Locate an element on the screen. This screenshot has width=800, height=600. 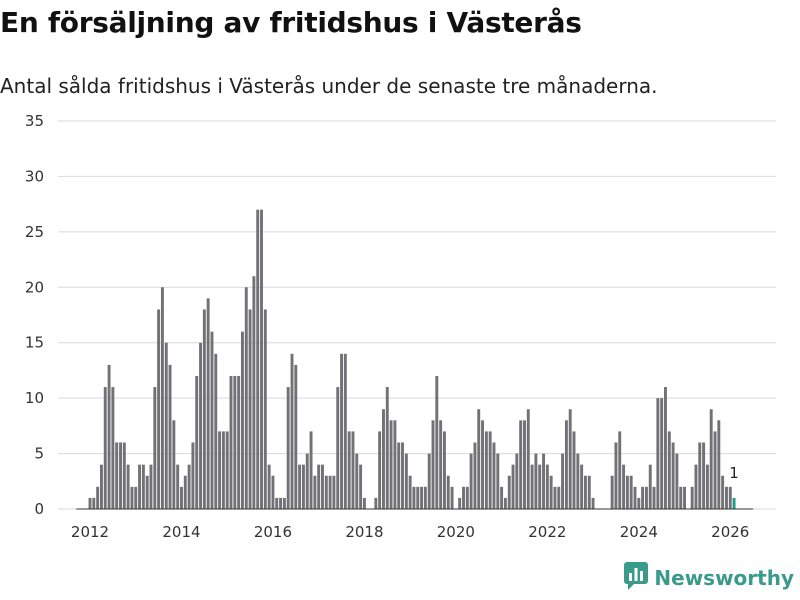
y-tick-label: 15 is located at coordinates (34, 343).